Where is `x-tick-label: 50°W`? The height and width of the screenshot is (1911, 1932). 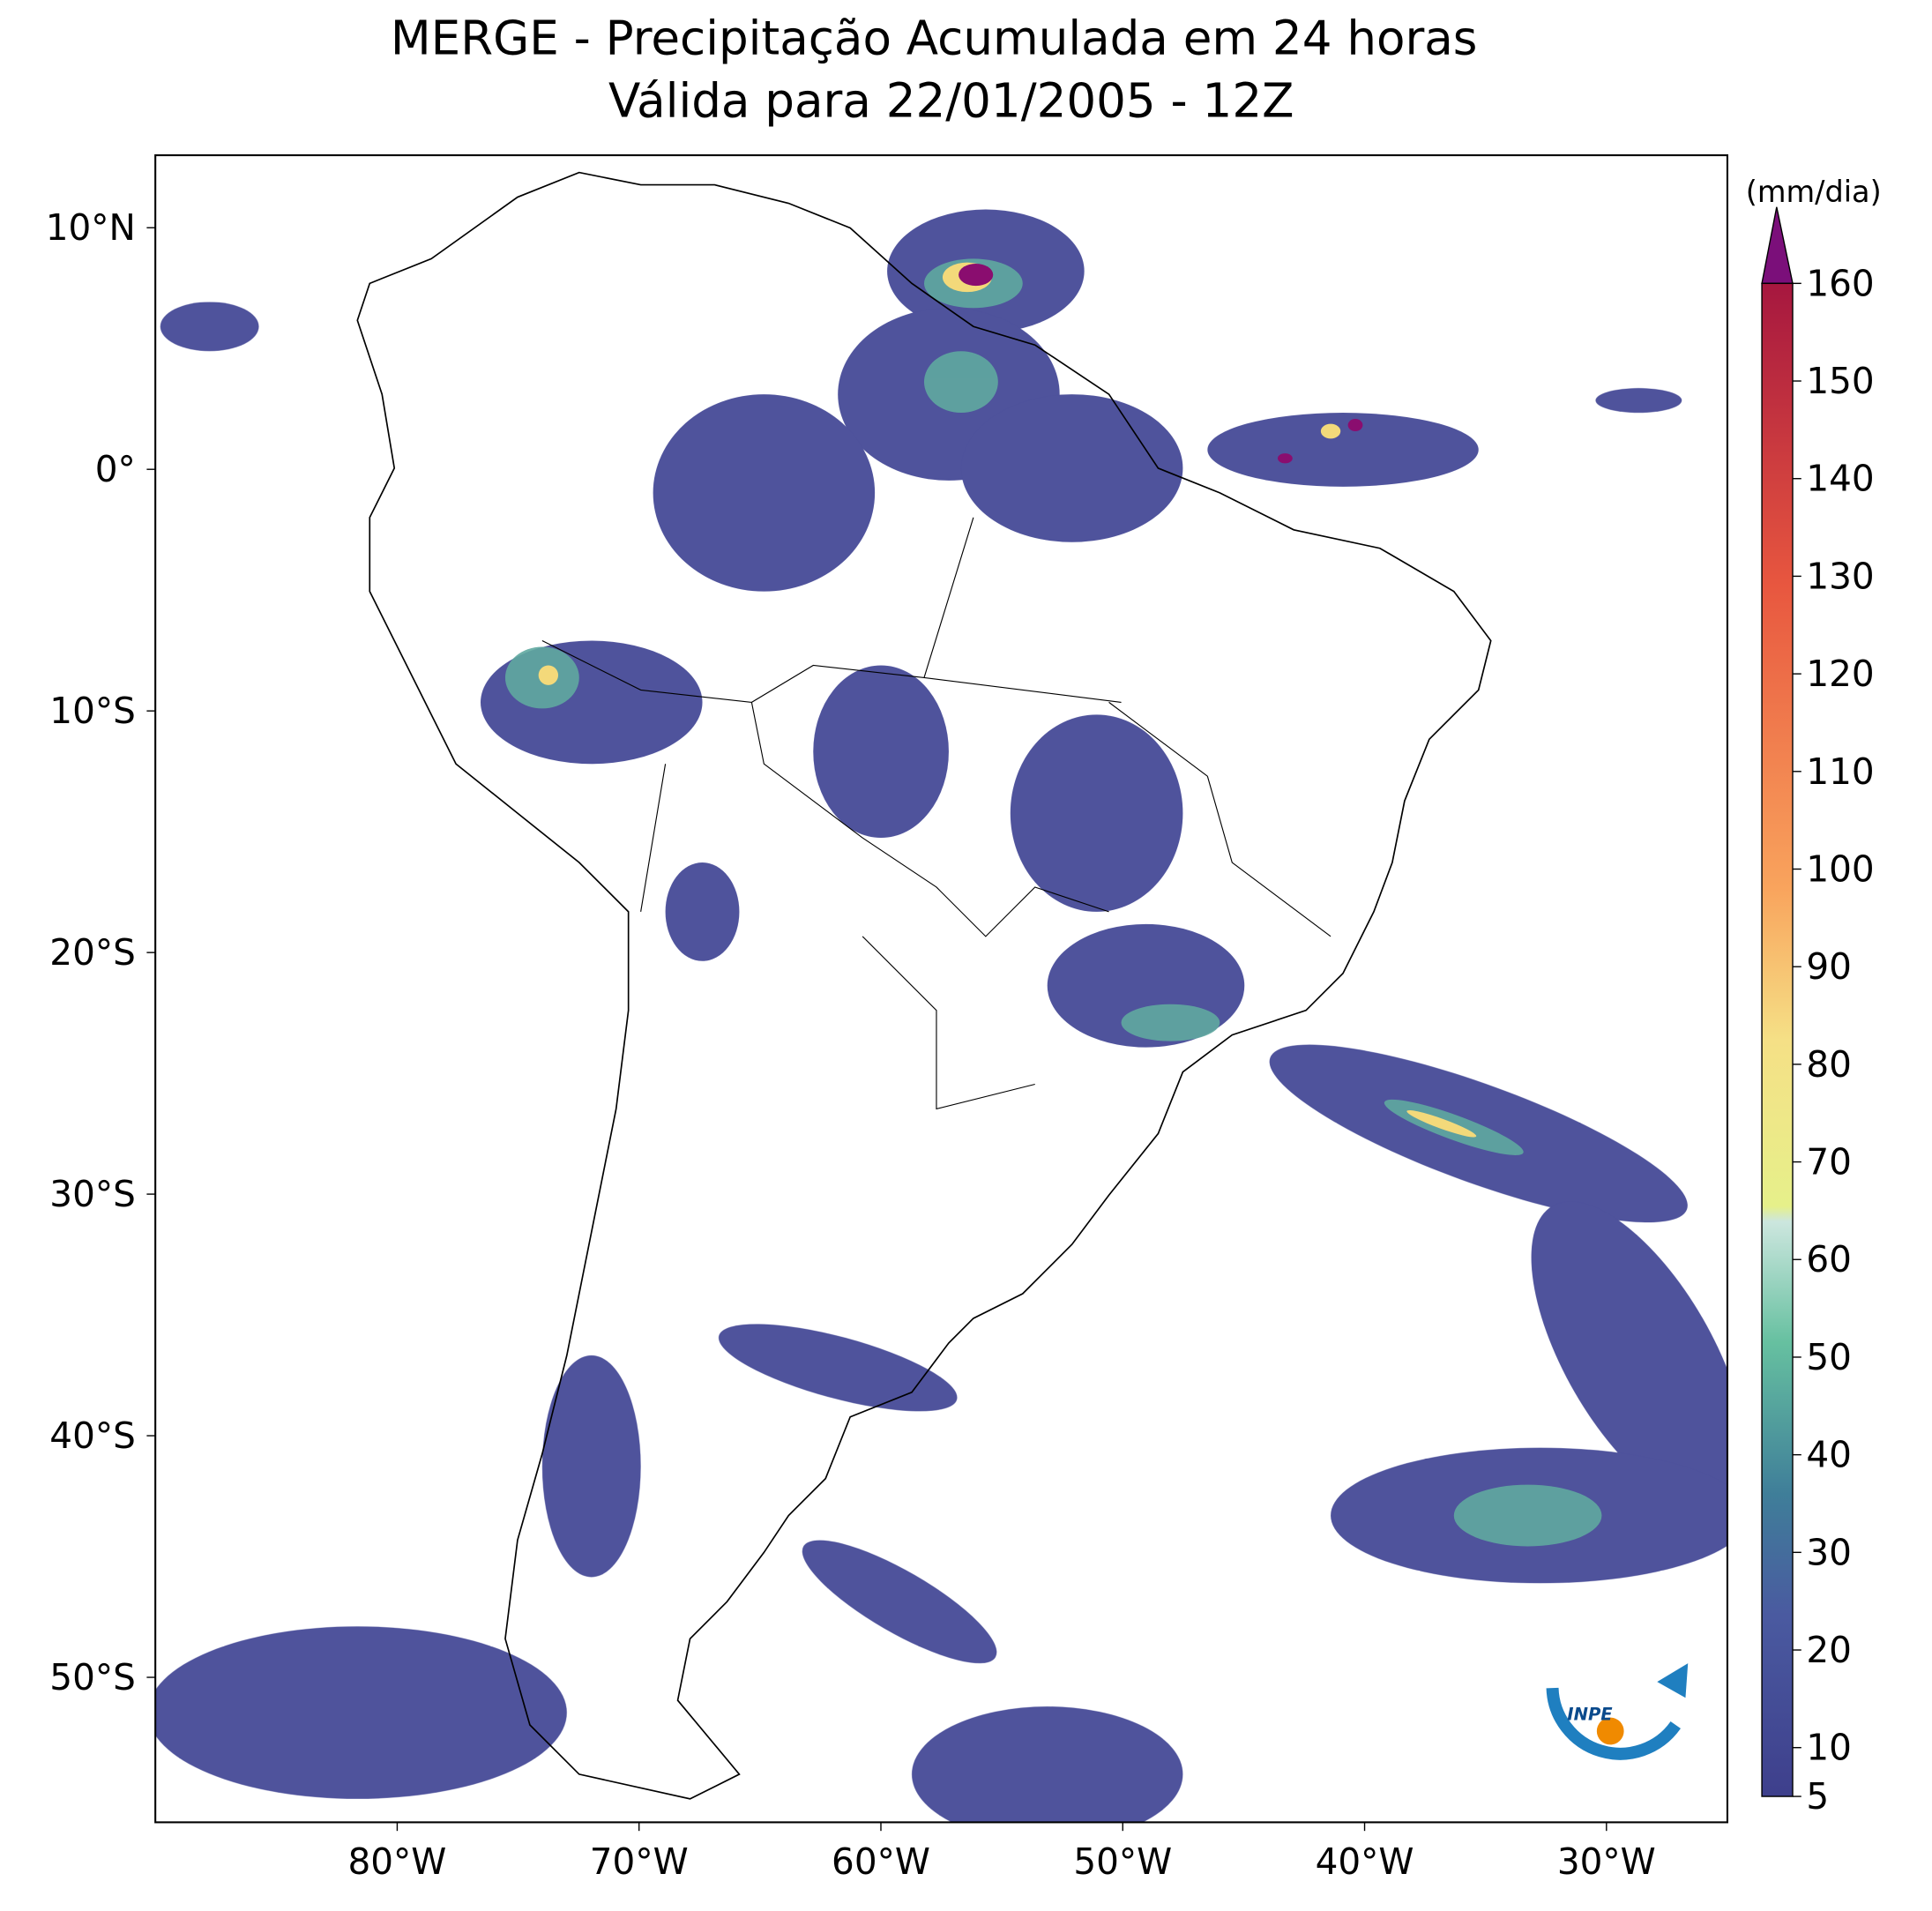
x-tick-label: 50°W is located at coordinates (1122, 1862).